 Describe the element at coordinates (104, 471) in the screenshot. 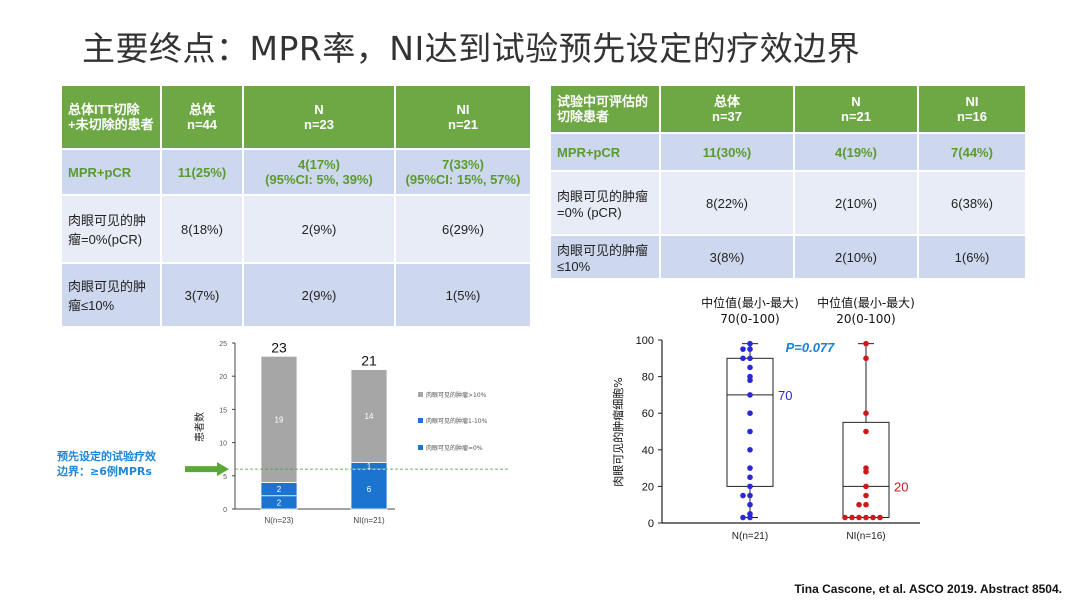

I see `annotation-line2: 边界：≥6例MPRs` at that location.